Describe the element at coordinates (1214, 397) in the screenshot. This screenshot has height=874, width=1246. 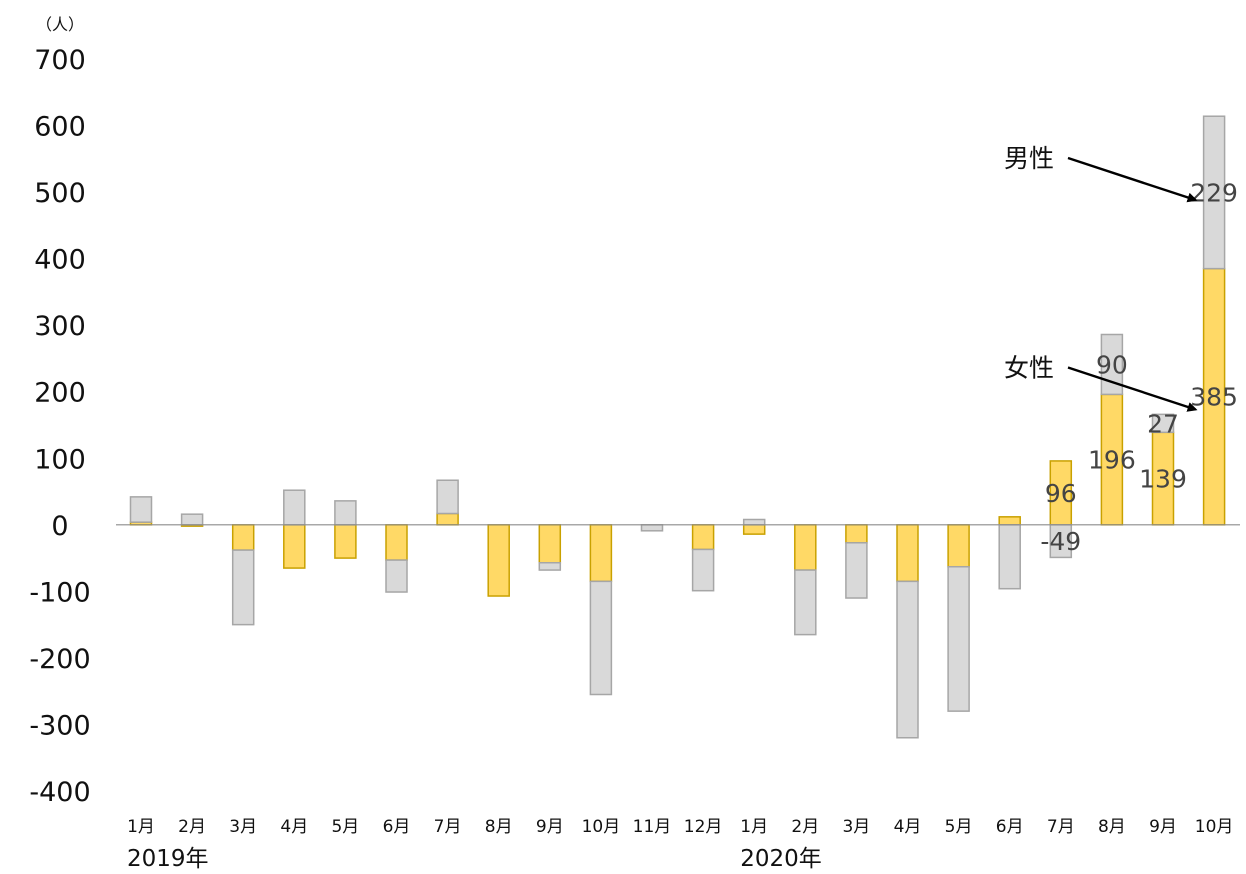
I see `data-label: 385` at that location.